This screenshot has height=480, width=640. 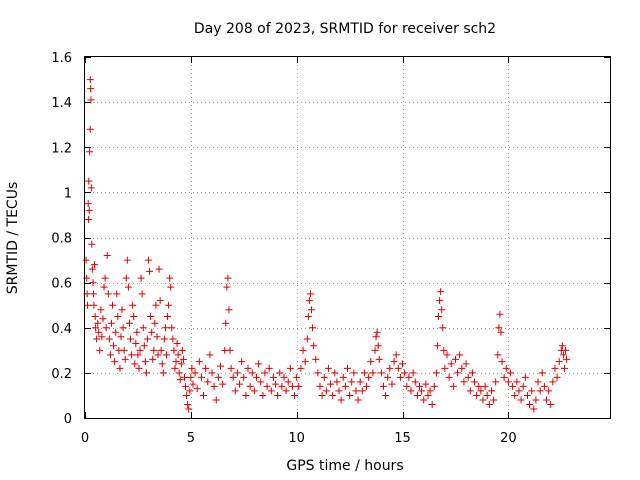 I want to click on y-tick-label: 1.6, so click(x=61, y=58).